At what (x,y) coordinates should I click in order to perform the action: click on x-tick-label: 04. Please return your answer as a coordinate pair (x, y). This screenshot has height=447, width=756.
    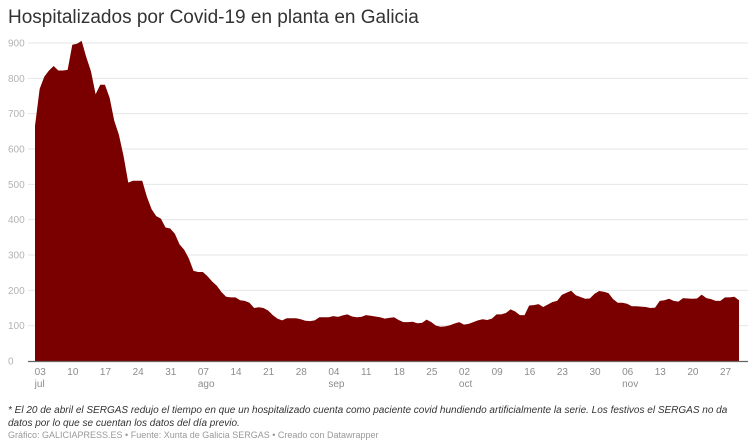
    Looking at the image, I should click on (334, 372).